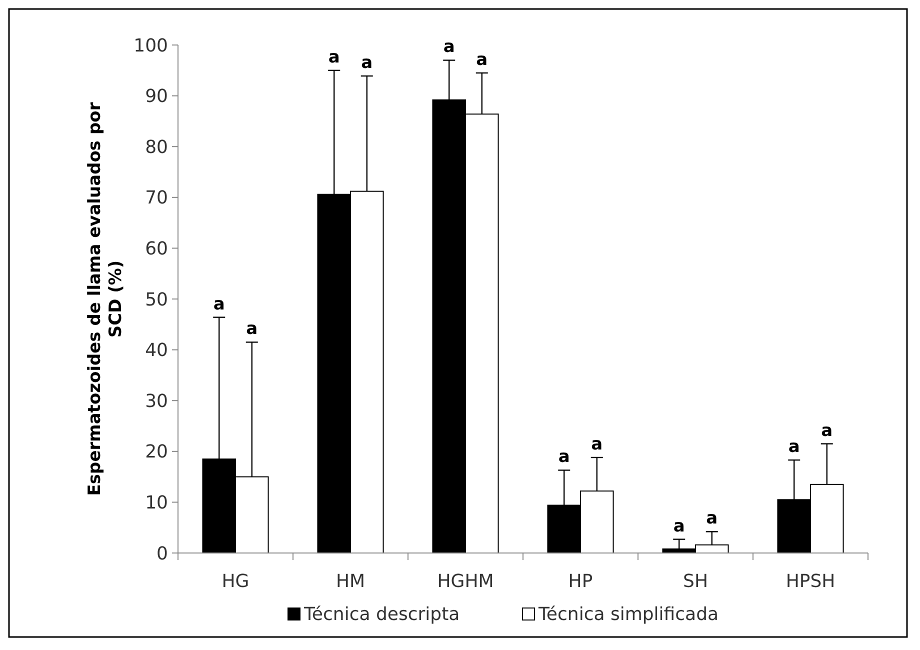 This screenshot has width=920, height=650. What do you see at coordinates (156, 351) in the screenshot?
I see `y-tick-label: 40` at bounding box center [156, 351].